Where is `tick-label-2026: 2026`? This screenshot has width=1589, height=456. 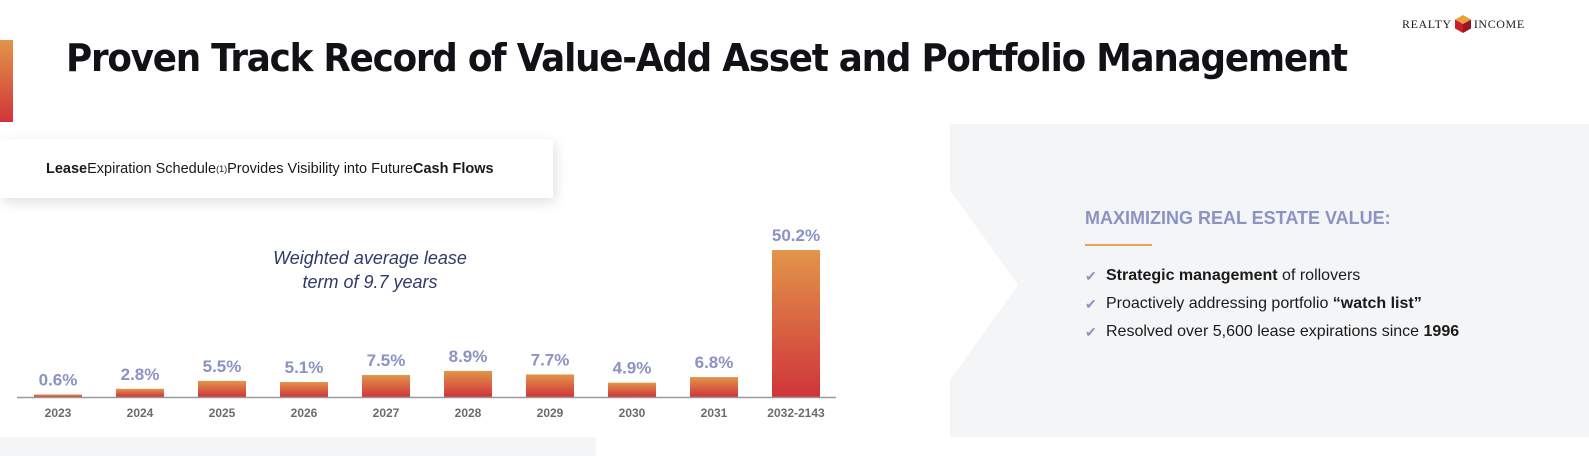 tick-label-2026: 2026 is located at coordinates (304, 413).